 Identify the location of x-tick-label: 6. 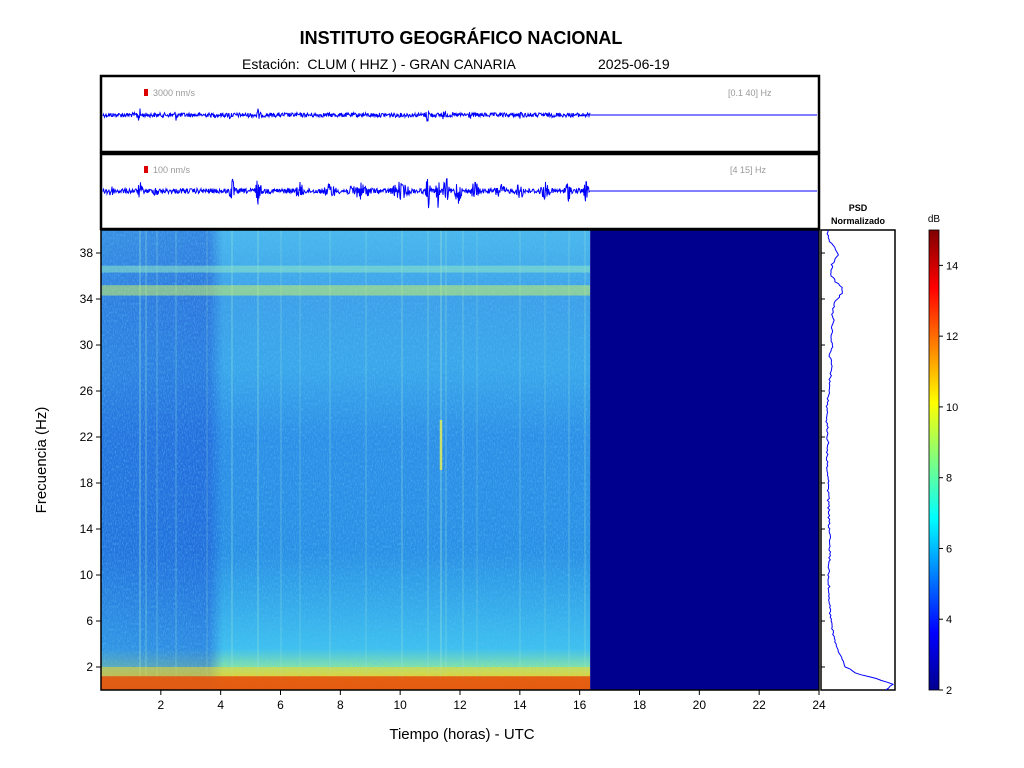
(280, 705).